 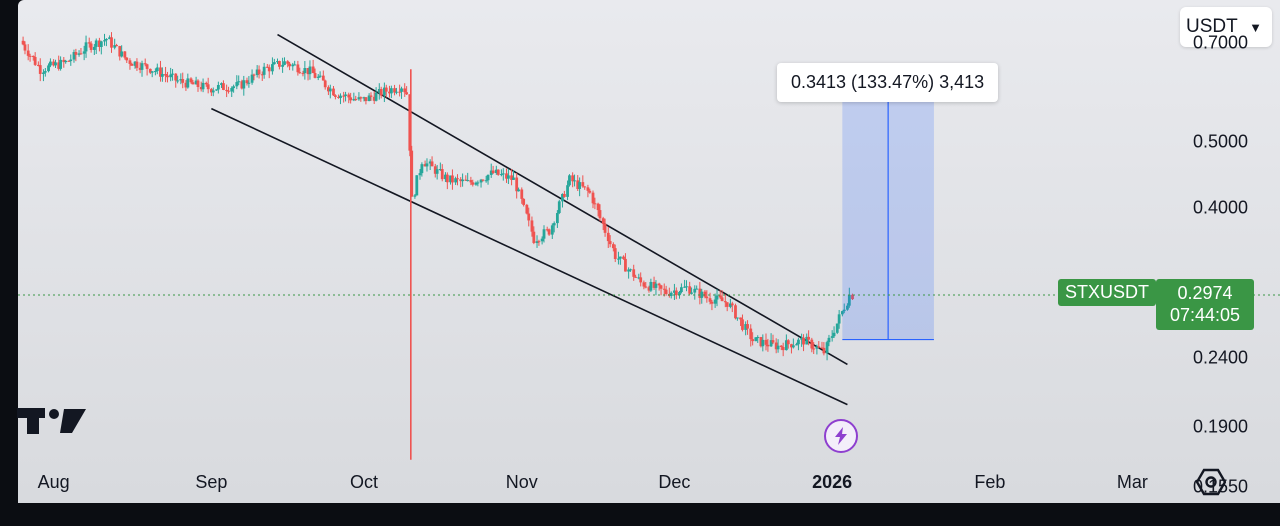 I want to click on currency-select: USDT ▼, so click(x=1226, y=27).